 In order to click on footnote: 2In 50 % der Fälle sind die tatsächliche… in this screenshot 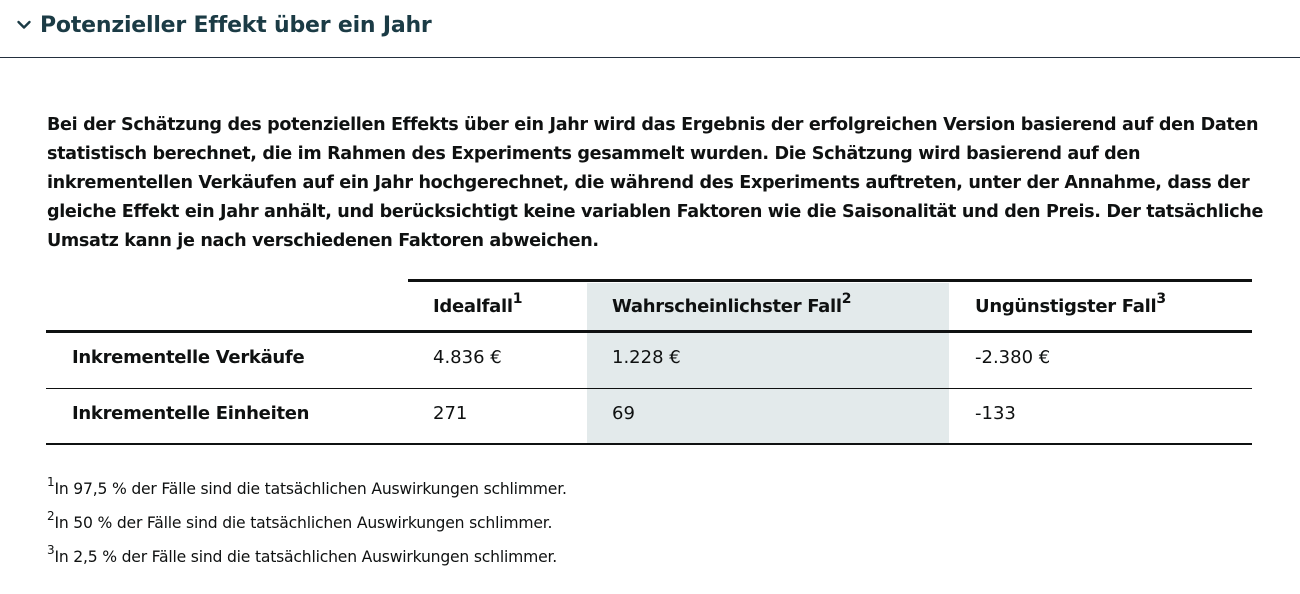, I will do `click(300, 520)`.